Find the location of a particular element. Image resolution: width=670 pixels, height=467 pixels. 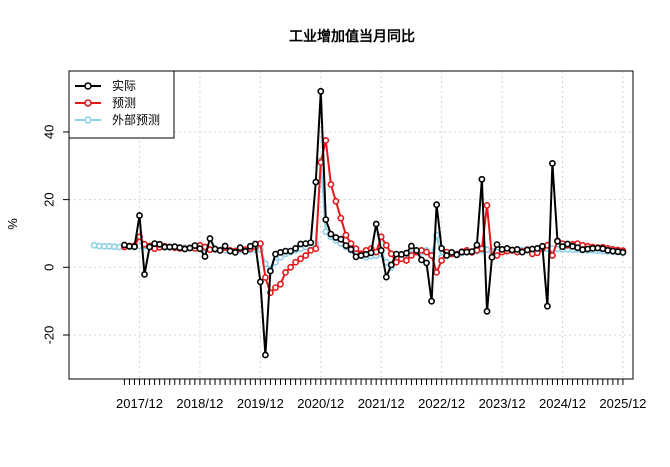

legend-label: 预测 is located at coordinates (124, 103).